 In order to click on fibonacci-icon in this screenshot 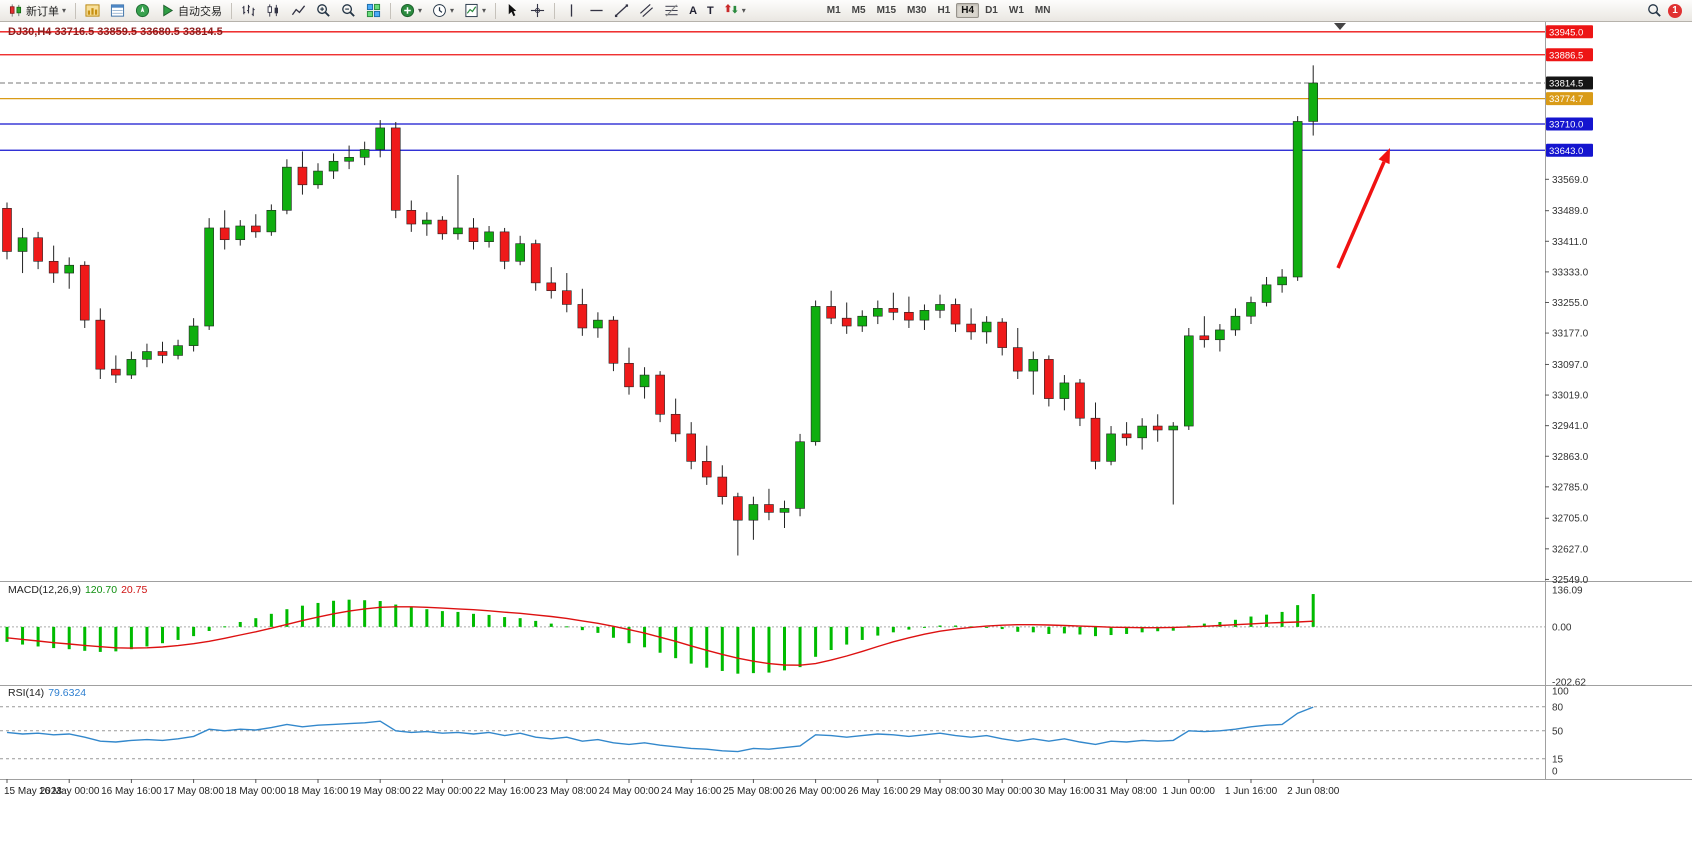, I will do `click(671, 10)`.